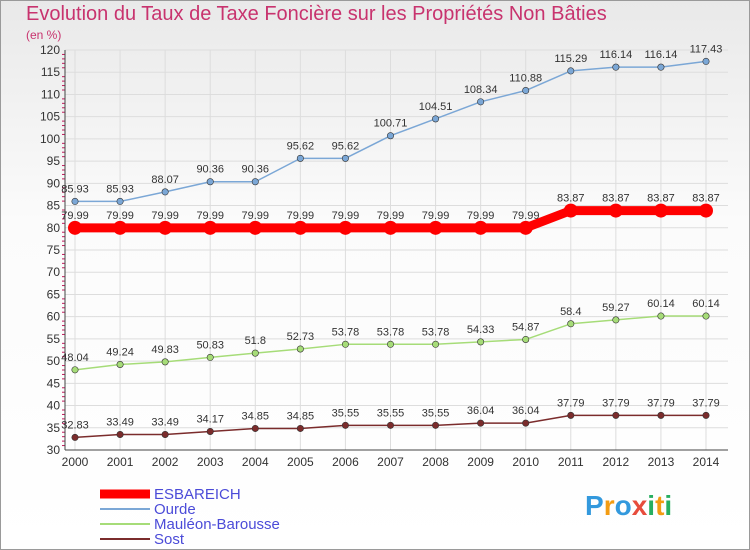 The width and height of the screenshot is (750, 550). Describe the element at coordinates (300, 462) in the screenshot. I see `x-tick-label: 2005` at that location.